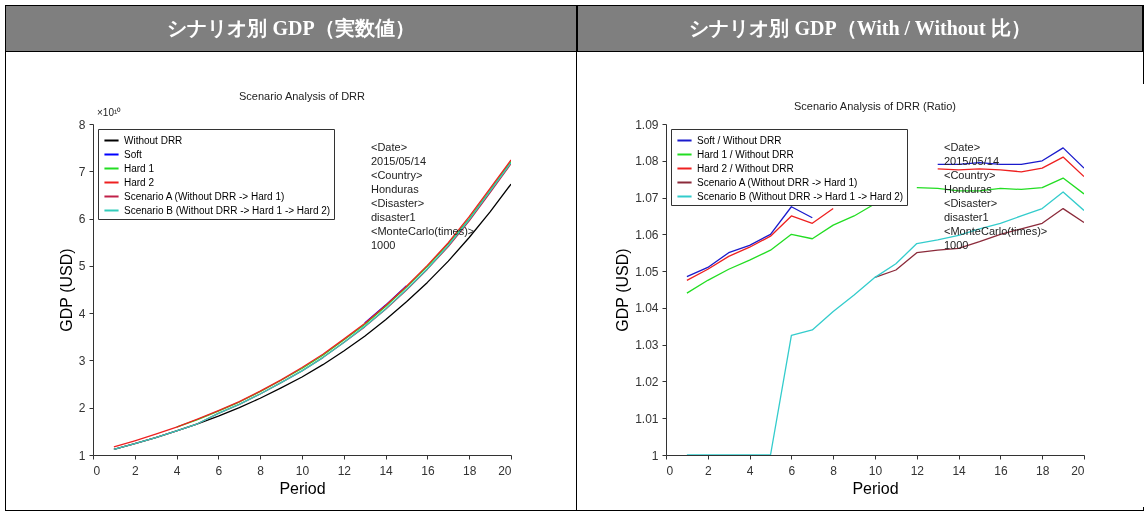  What do you see at coordinates (82, 219) in the screenshot?
I see `y-tick-label: 6` at bounding box center [82, 219].